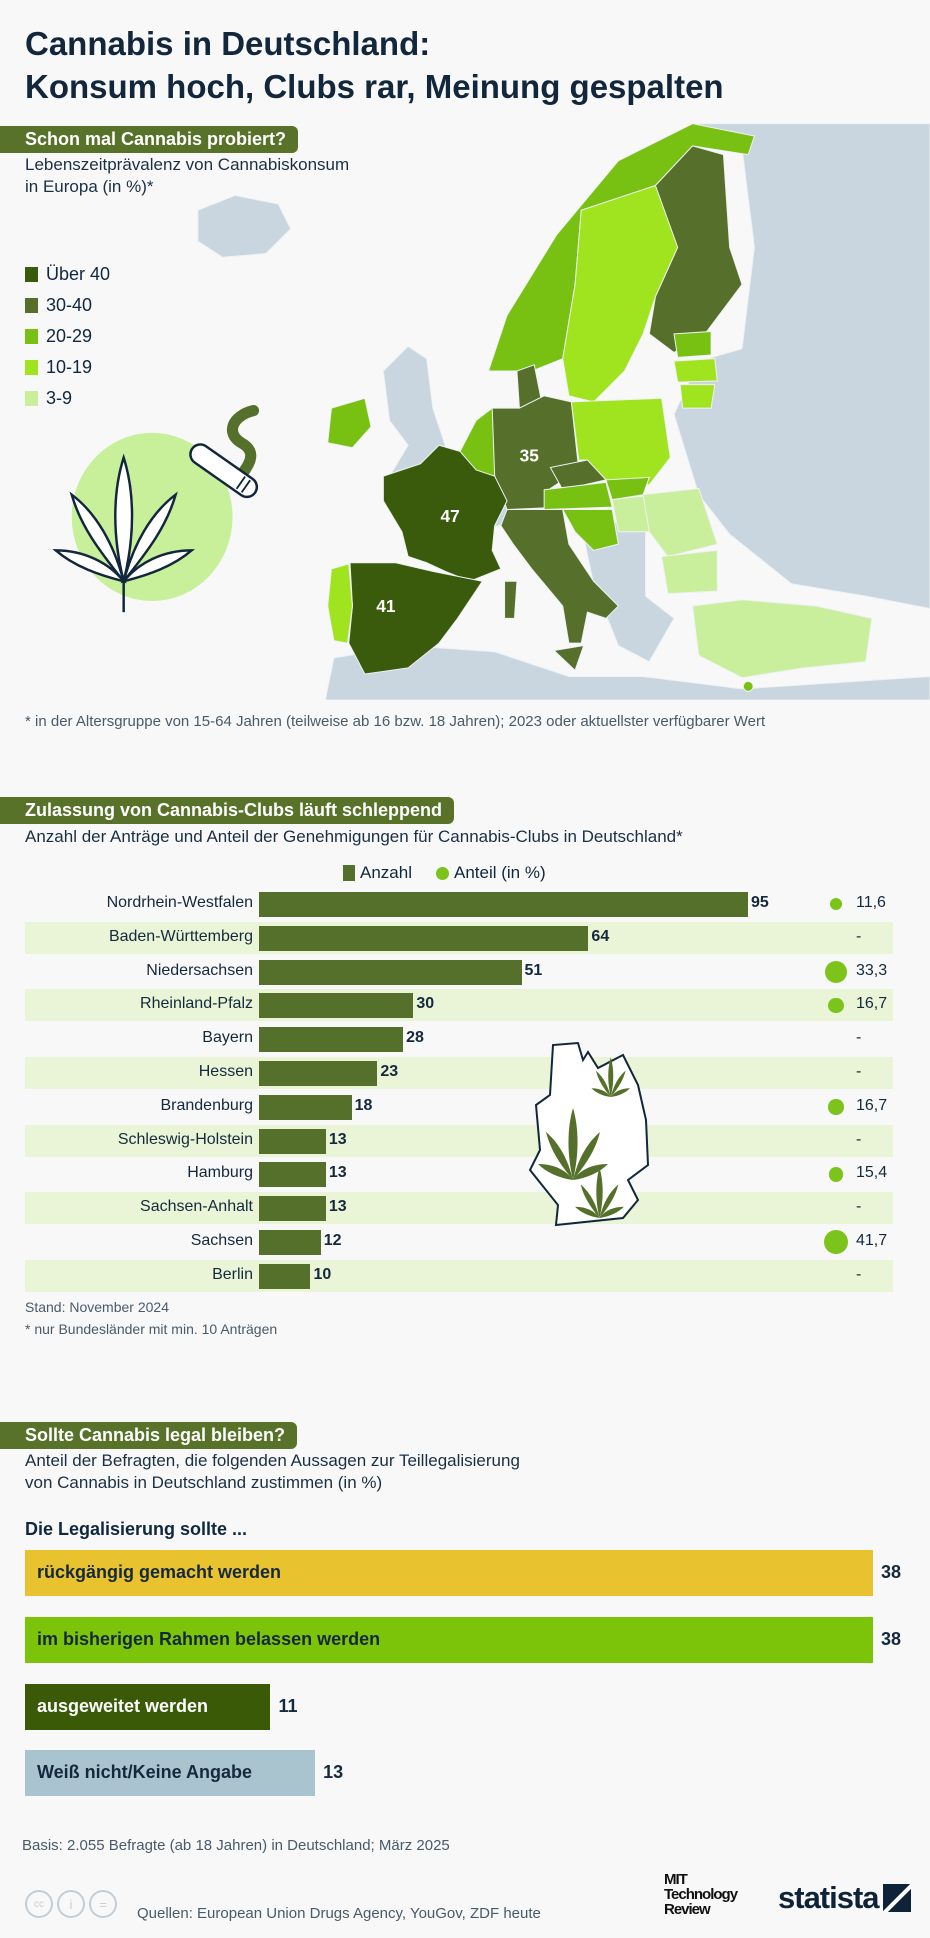 The image size is (930, 1938). I want to click on clubs-legend: Anzahl Anteil (in %), so click(444, 873).